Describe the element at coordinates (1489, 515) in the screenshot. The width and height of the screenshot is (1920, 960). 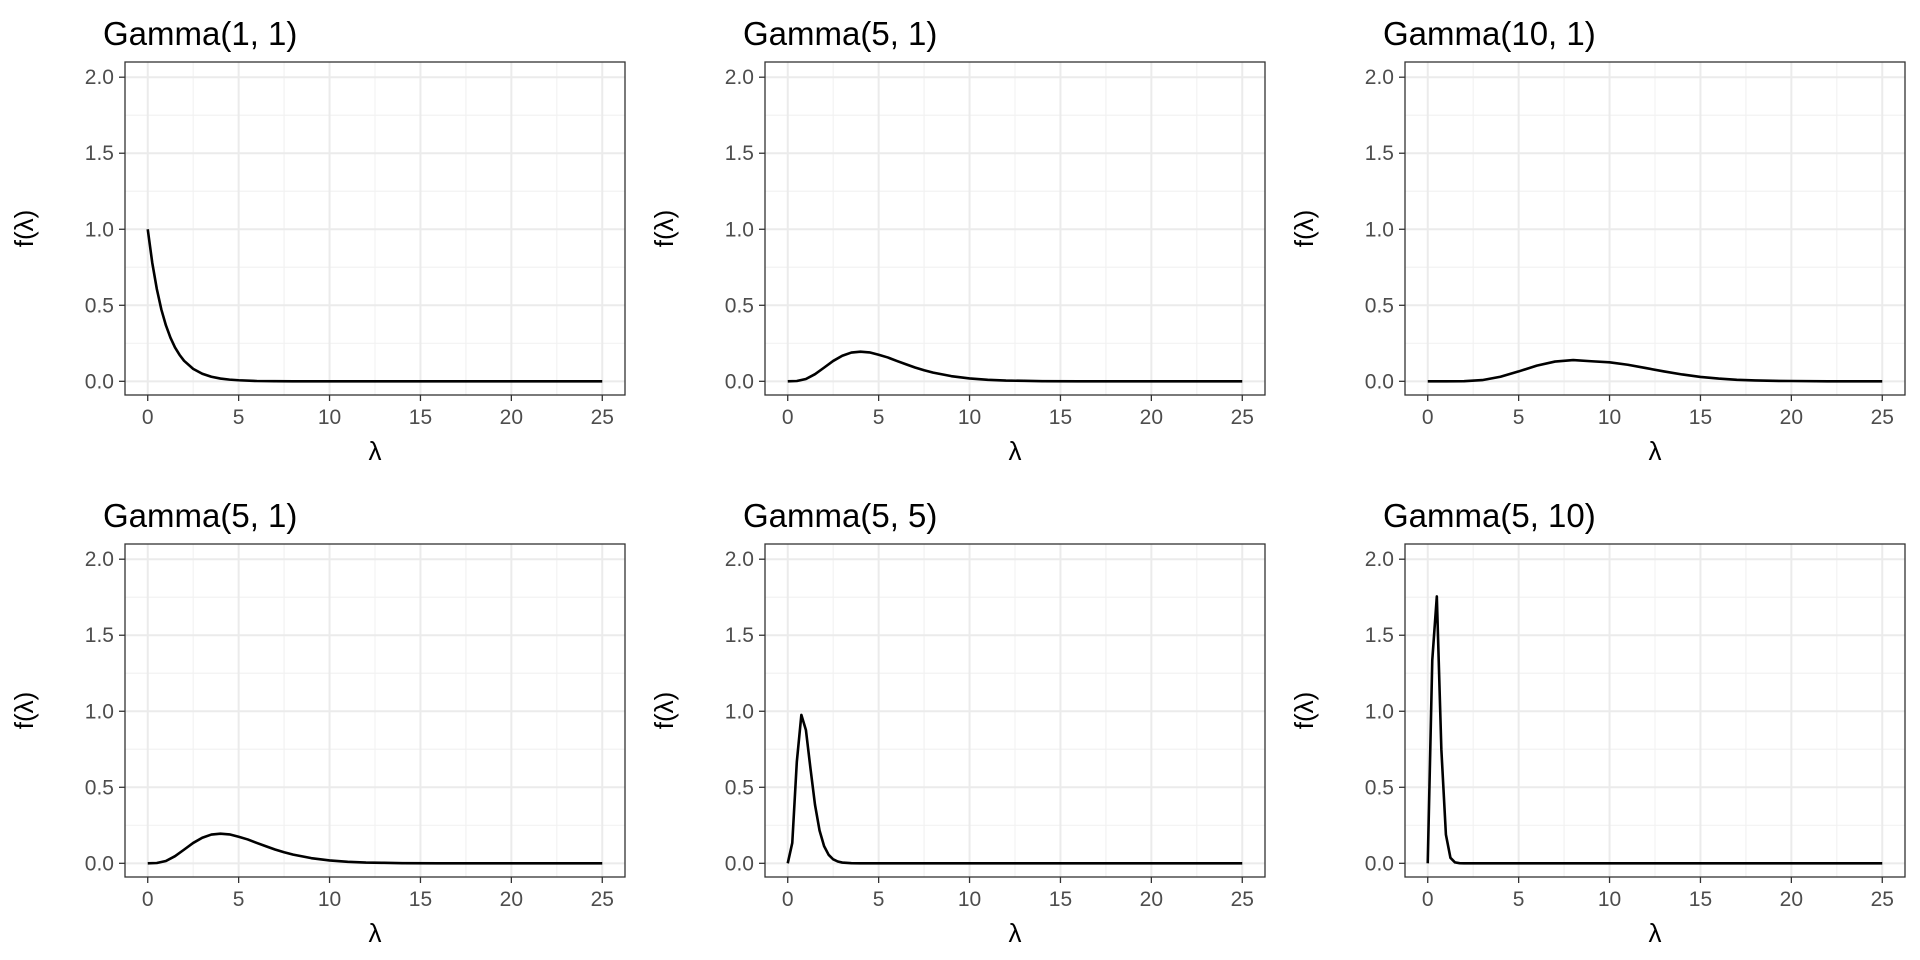
I see `panel-title: Gamma(5, 10)` at that location.